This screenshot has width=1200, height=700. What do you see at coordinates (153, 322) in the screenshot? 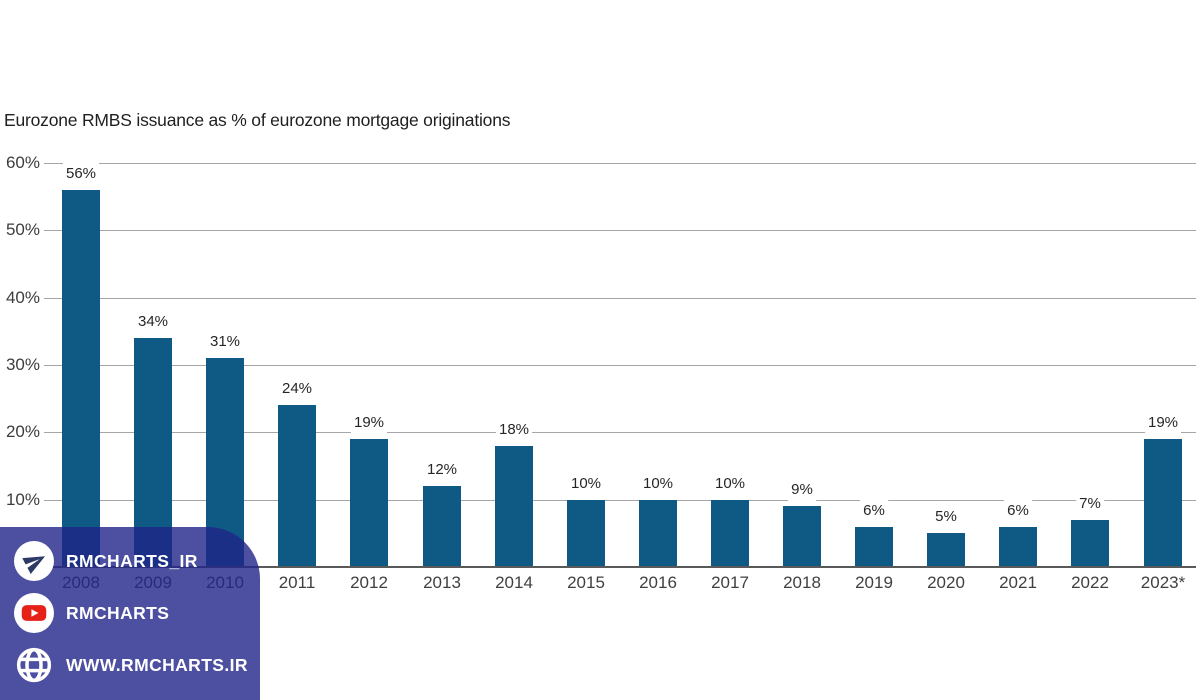
I see `bar-value-label: 34%` at bounding box center [153, 322].